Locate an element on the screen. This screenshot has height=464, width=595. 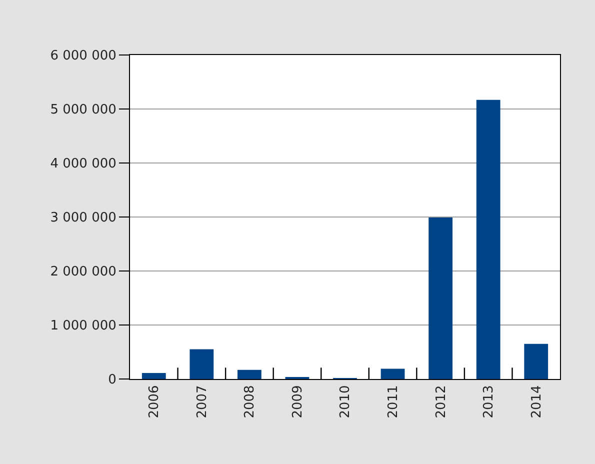
y-tick-label: 3 000 000 is located at coordinates (83, 218).